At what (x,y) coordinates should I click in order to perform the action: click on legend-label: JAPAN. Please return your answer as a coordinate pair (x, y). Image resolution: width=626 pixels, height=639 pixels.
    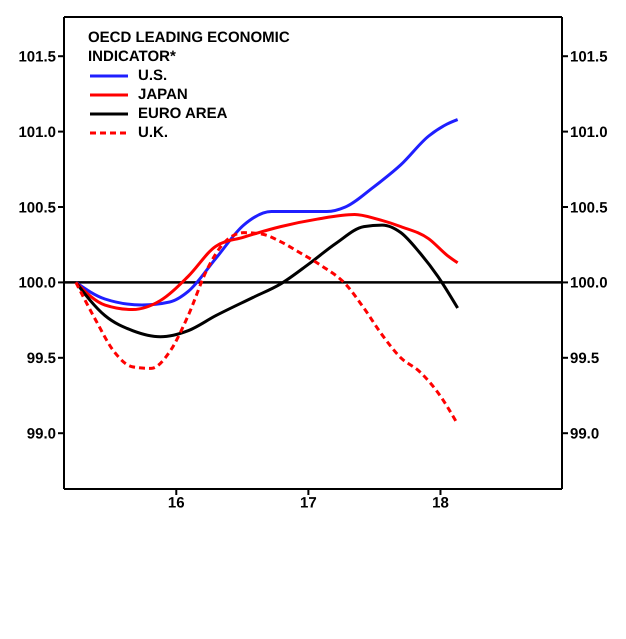
    Looking at the image, I should click on (163, 94).